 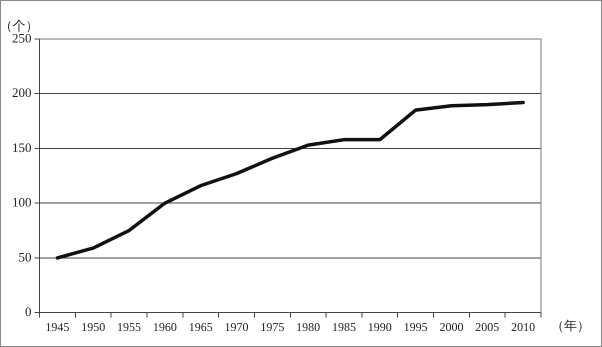 What do you see at coordinates (200, 327) in the screenshot?
I see `x-tick-label: 1965` at bounding box center [200, 327].